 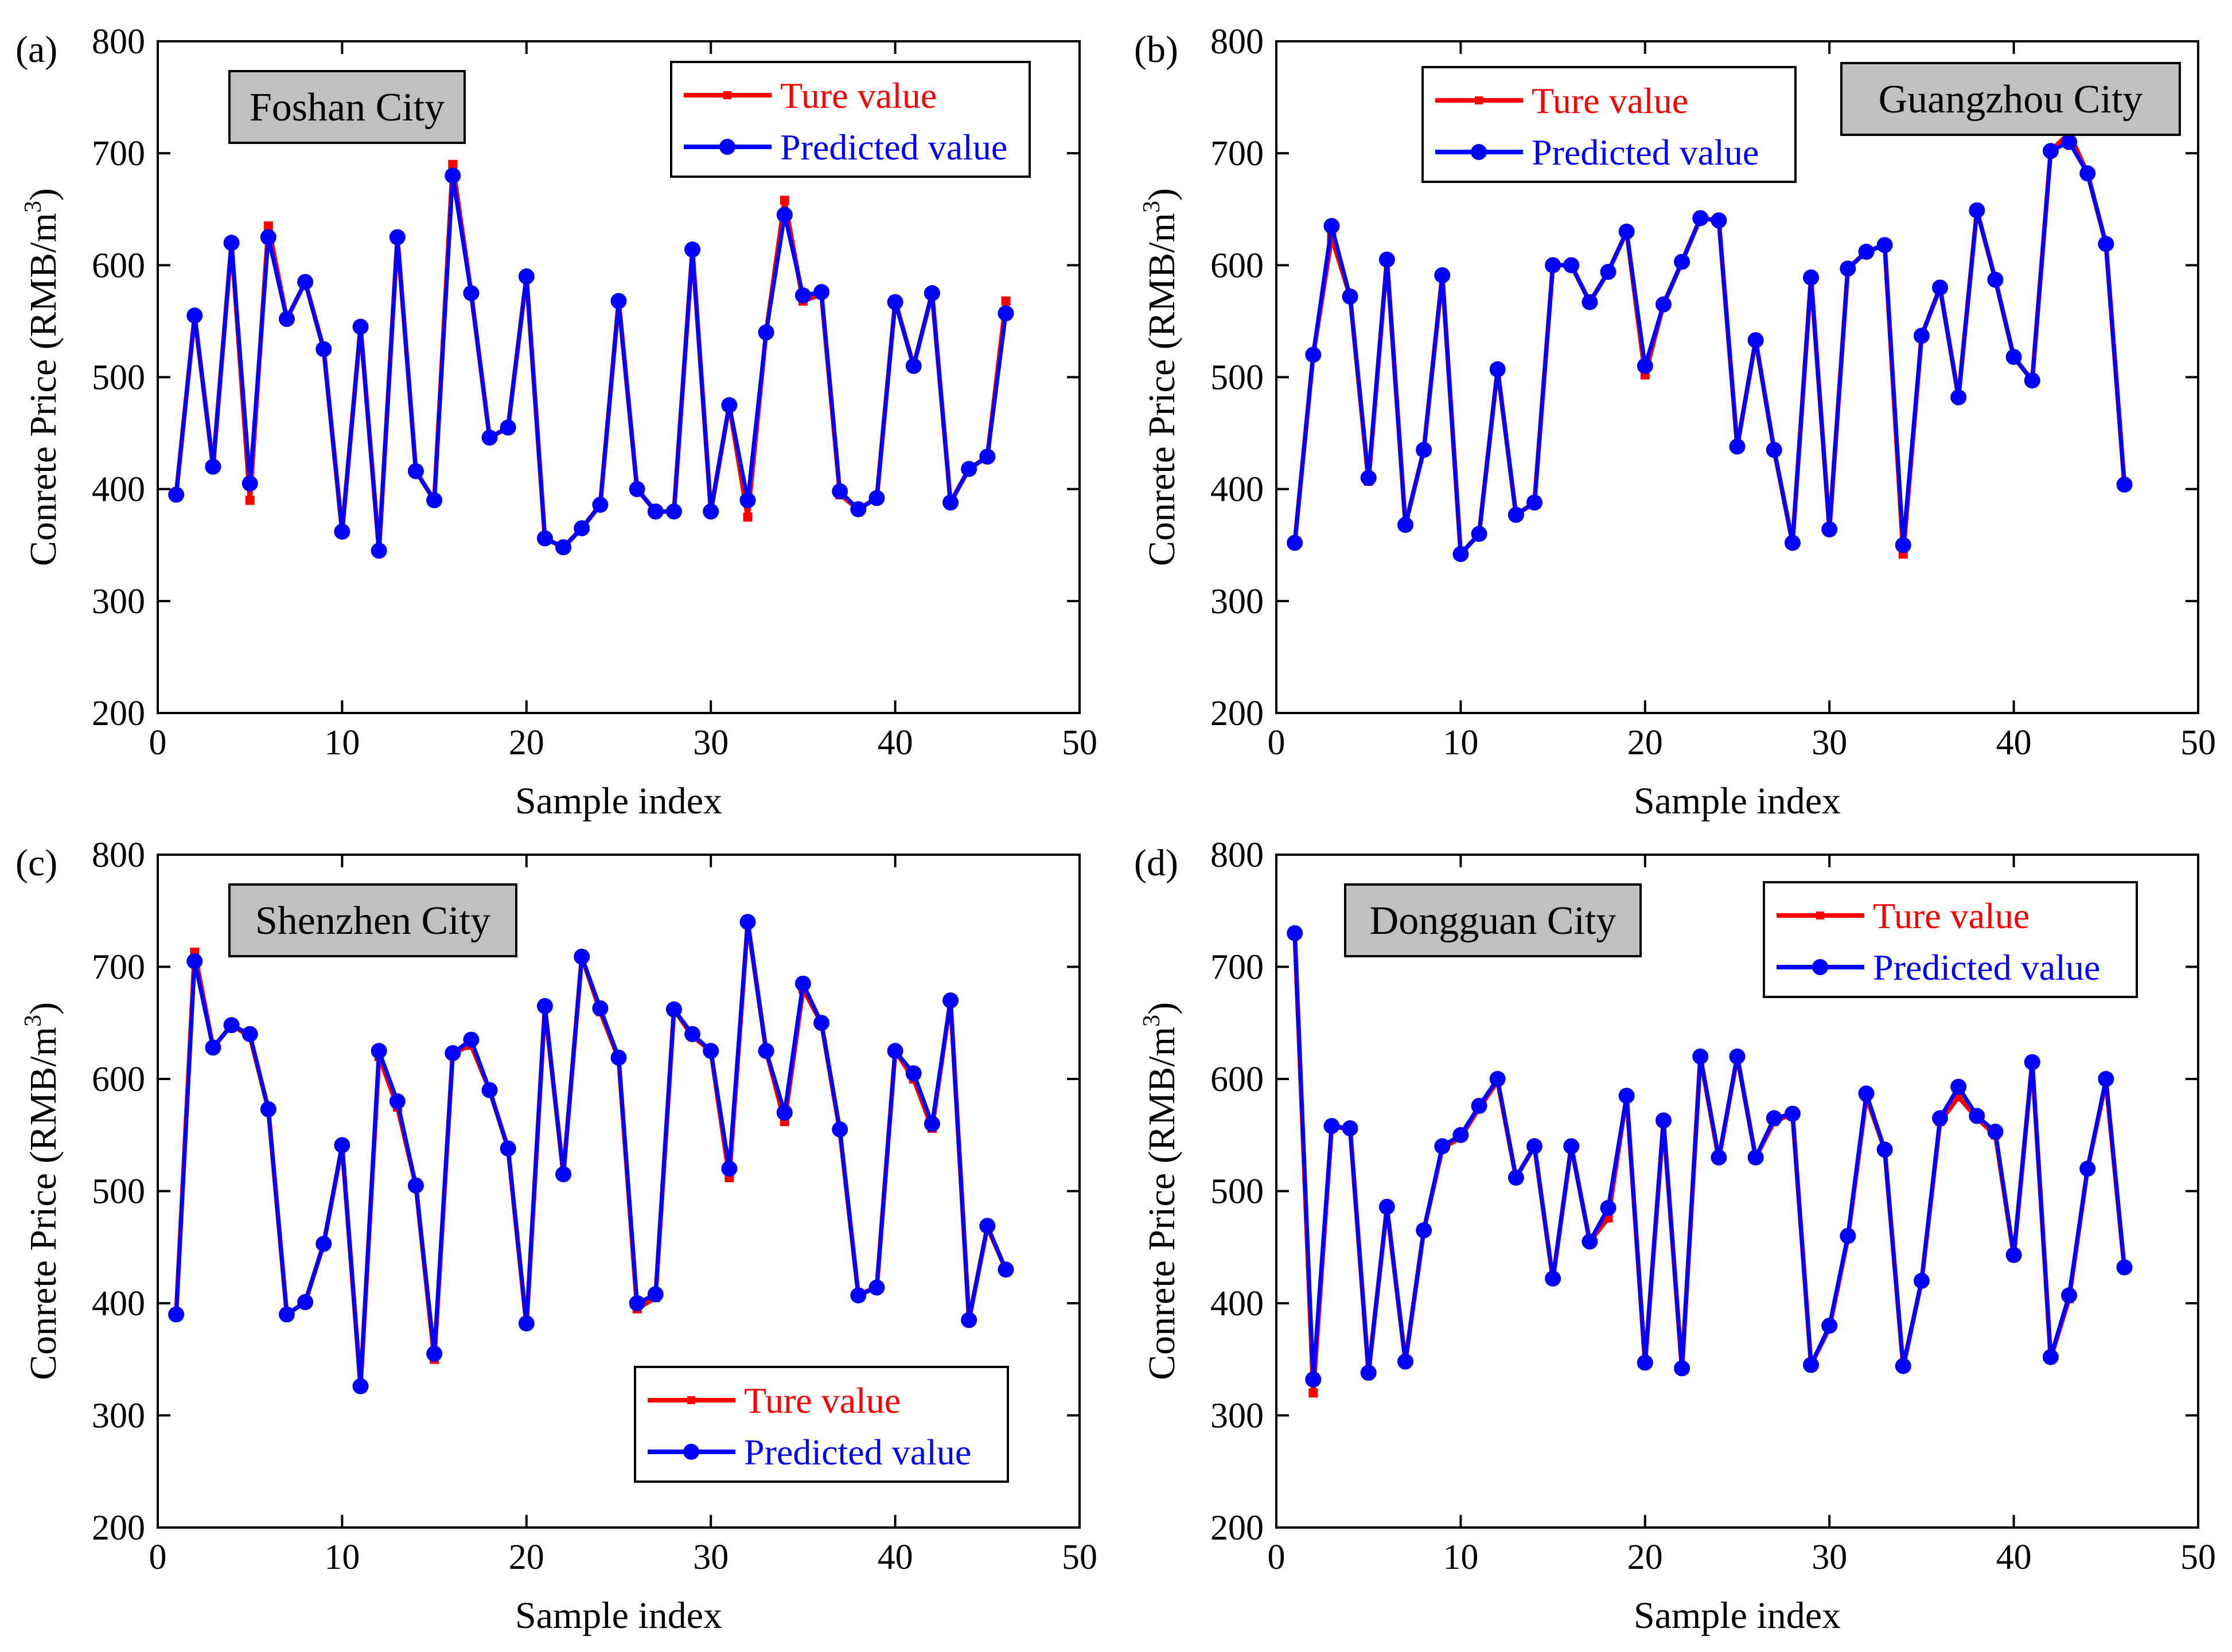 I want to click on panel-label: (b), so click(x=1156, y=50).